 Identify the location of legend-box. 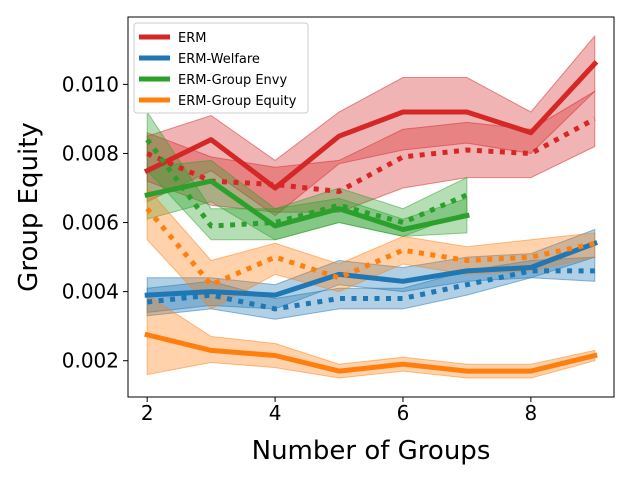
(221, 68).